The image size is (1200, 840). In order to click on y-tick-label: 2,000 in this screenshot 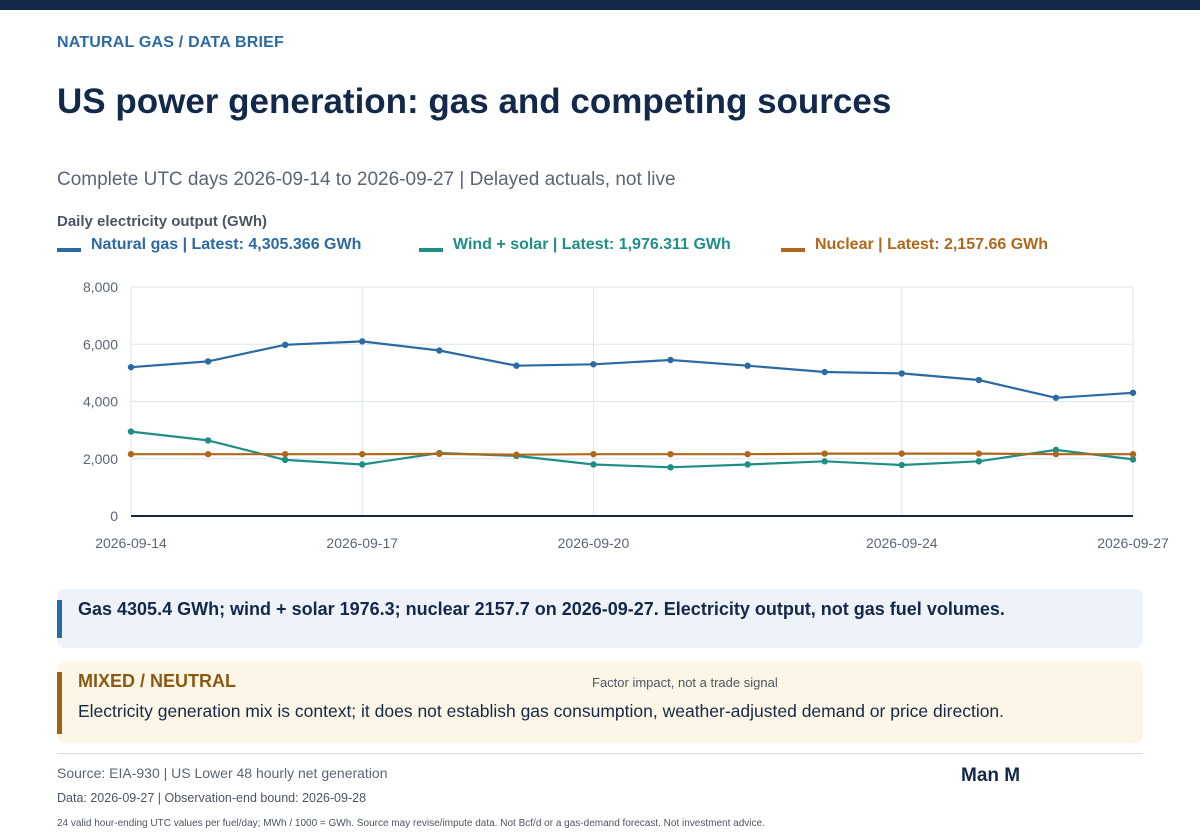, I will do `click(100, 459)`.